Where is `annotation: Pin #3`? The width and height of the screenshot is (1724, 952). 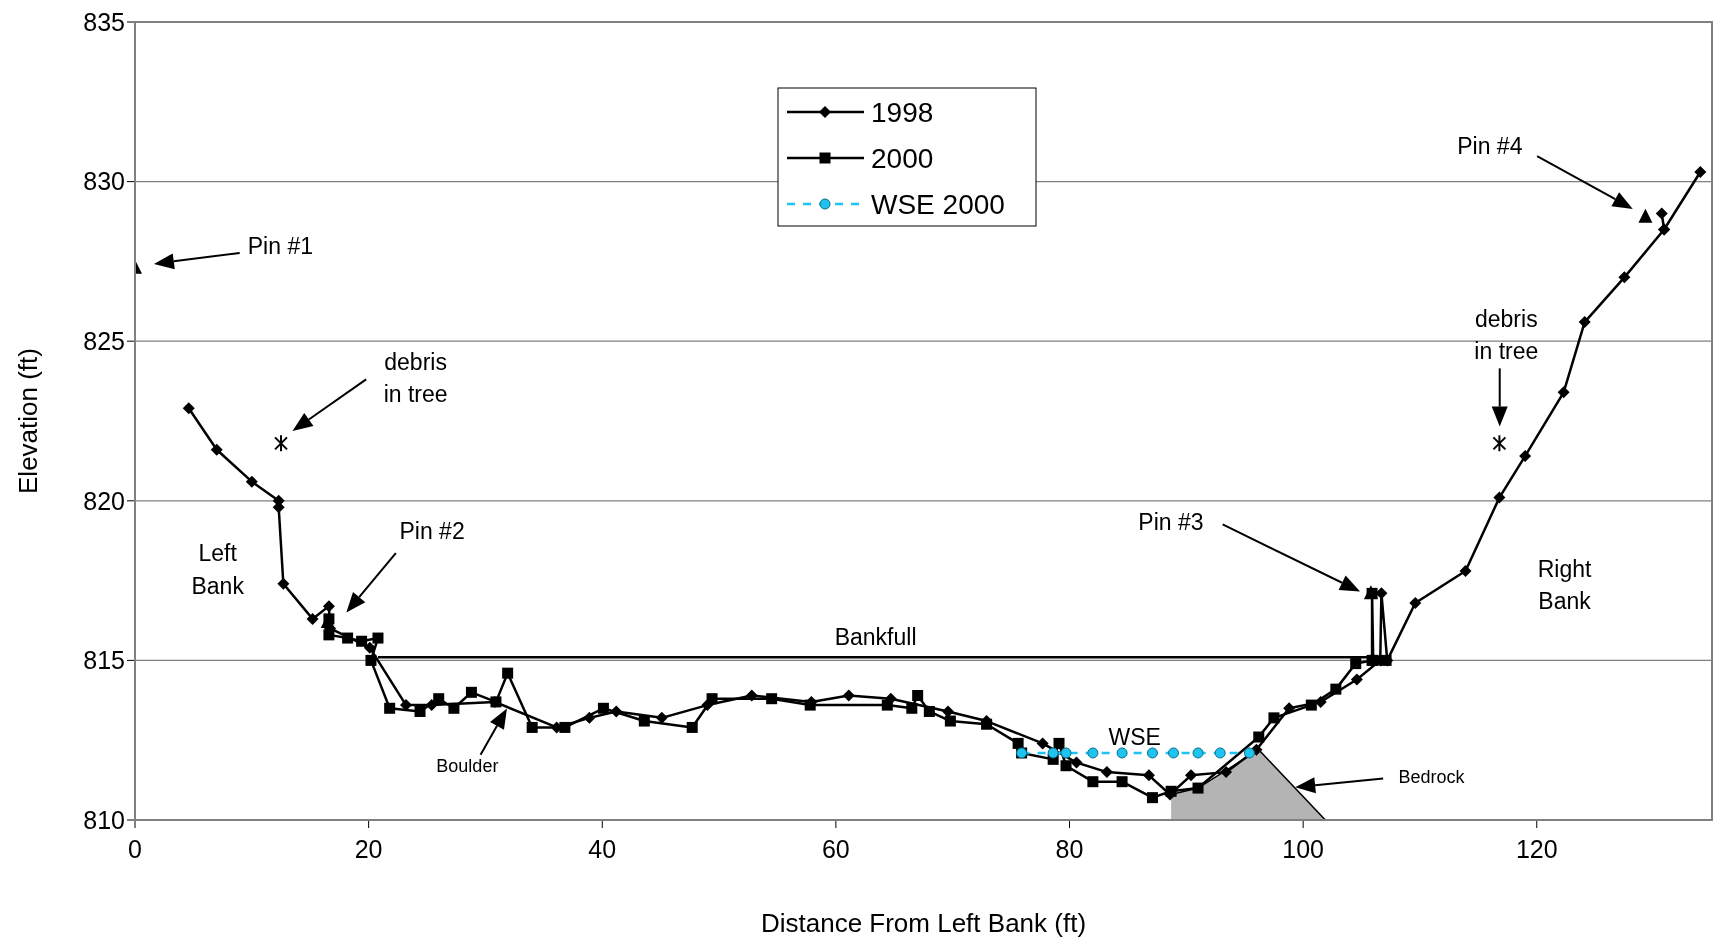 annotation: Pin #3 is located at coordinates (1171, 522).